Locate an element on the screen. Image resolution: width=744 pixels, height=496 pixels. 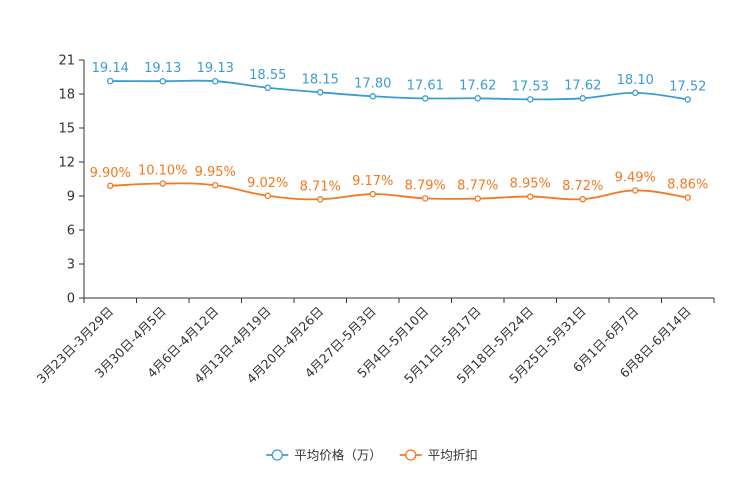
y-tick-label: 21 is located at coordinates (66, 61).